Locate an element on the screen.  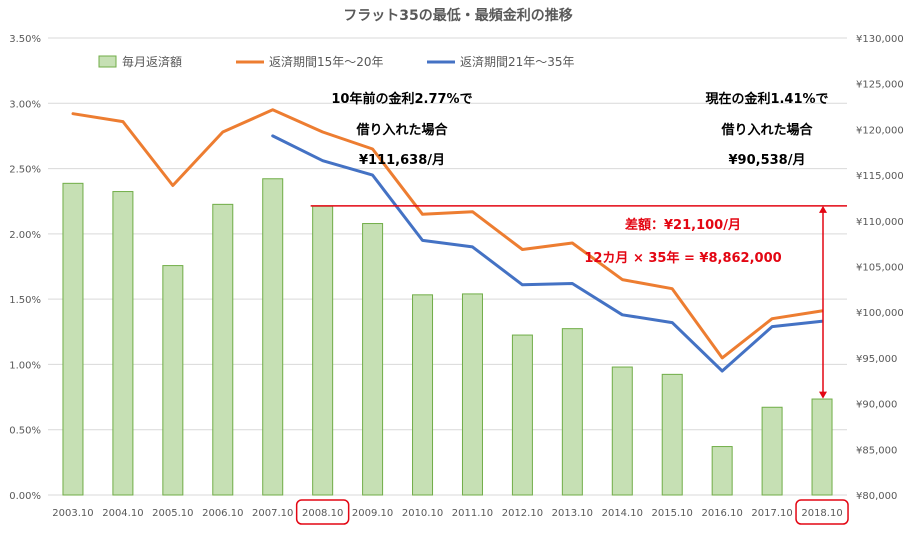
x-tick-label: 2013.10 is located at coordinates (572, 513).